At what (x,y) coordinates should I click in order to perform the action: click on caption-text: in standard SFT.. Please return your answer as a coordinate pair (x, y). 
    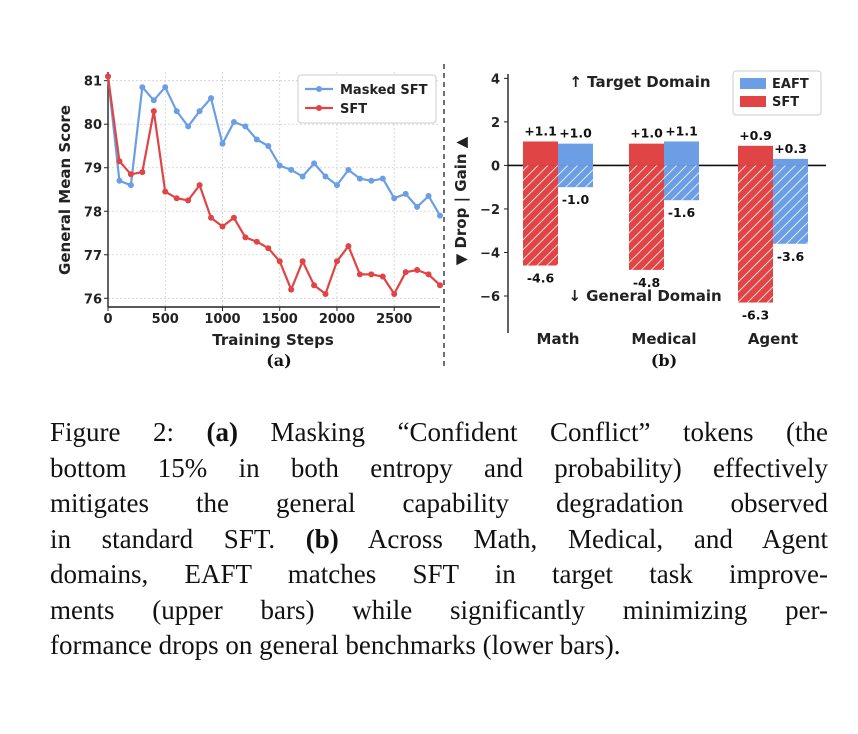
    Looking at the image, I should click on (178, 538).